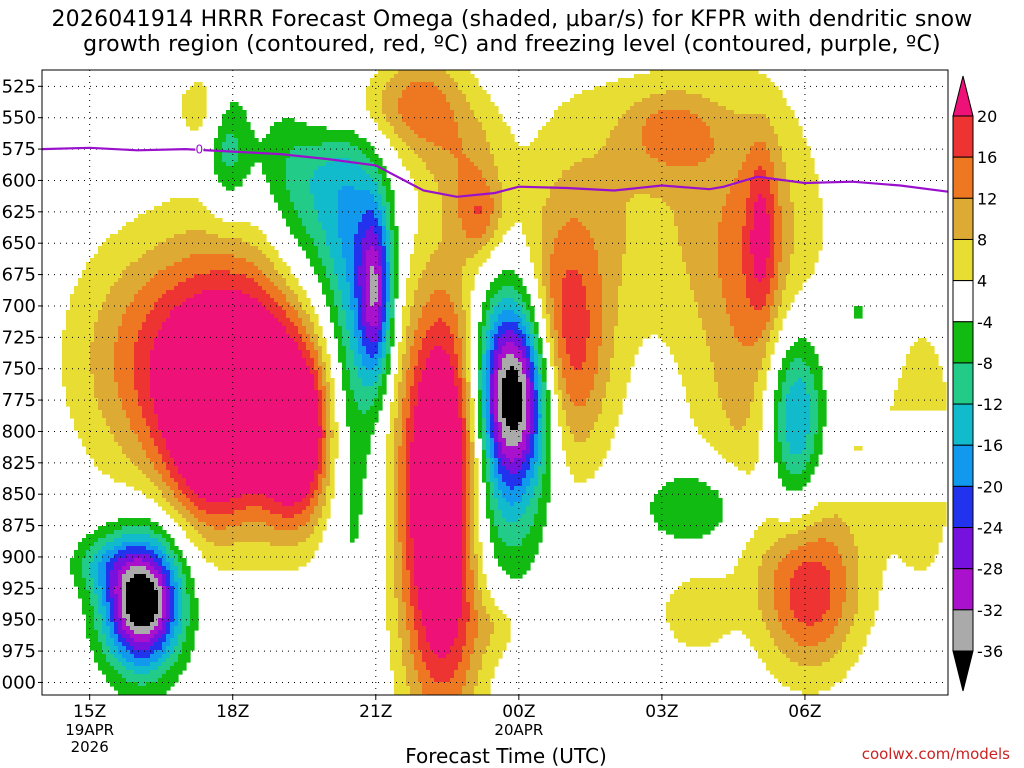 This screenshot has height=768, width=1024. What do you see at coordinates (963, 301) in the screenshot?
I see `colorbar-bin` at bounding box center [963, 301].